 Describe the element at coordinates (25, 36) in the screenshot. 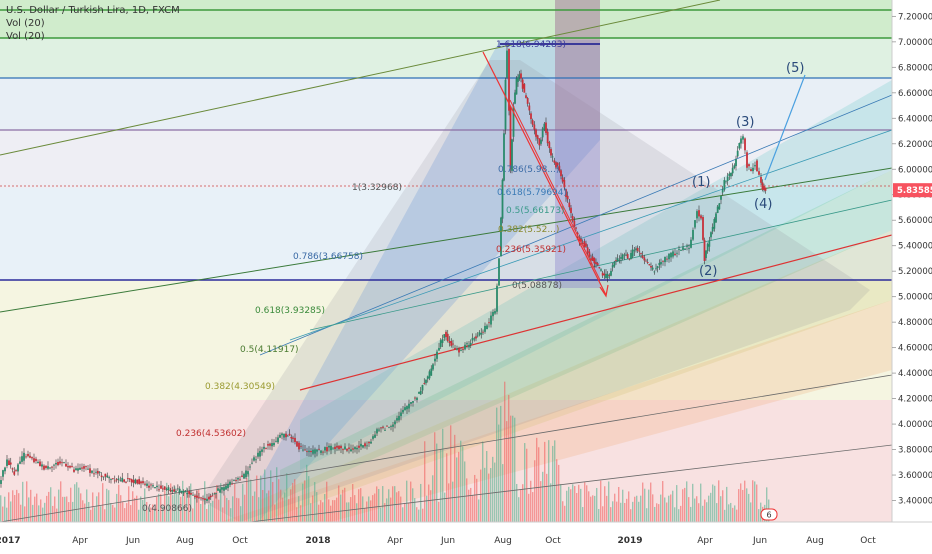

I see `indicator-volume-2: Vol (20)` at that location.